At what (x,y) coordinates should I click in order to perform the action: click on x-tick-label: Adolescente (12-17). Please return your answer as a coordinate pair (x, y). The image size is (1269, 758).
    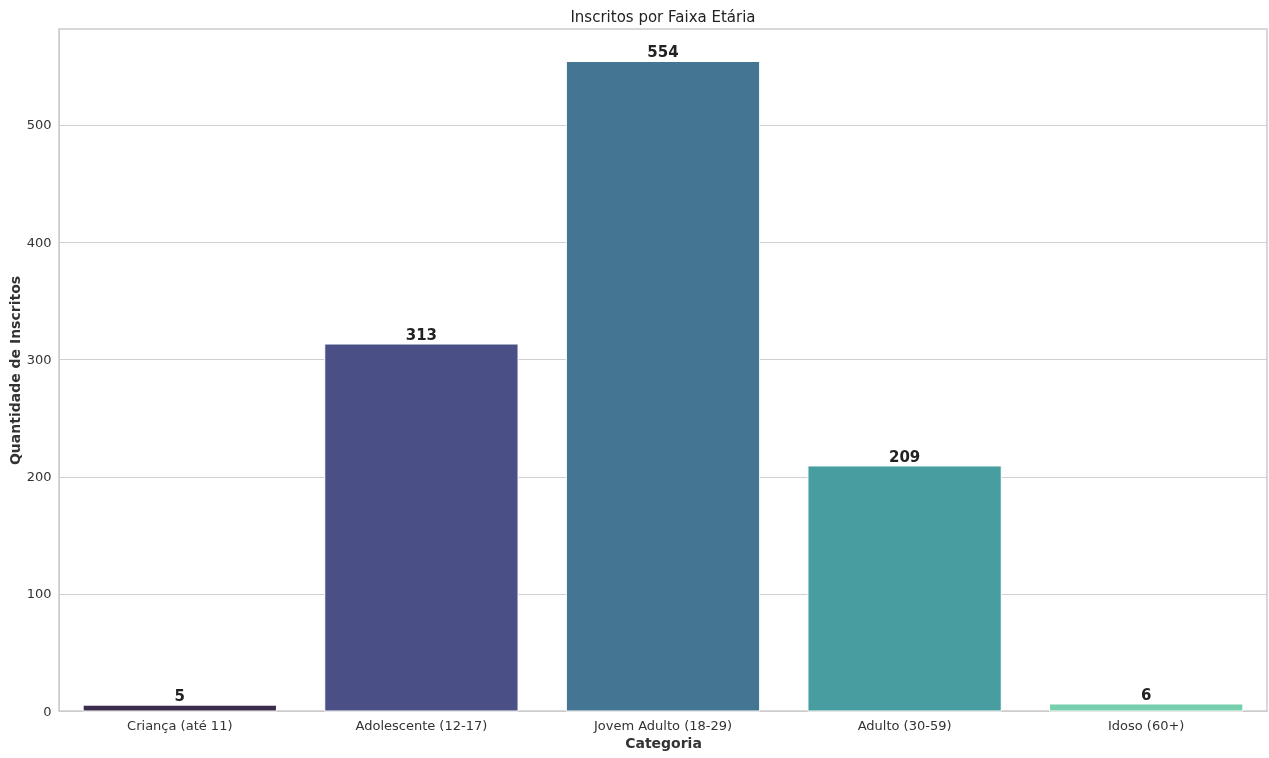
    Looking at the image, I should click on (421, 725).